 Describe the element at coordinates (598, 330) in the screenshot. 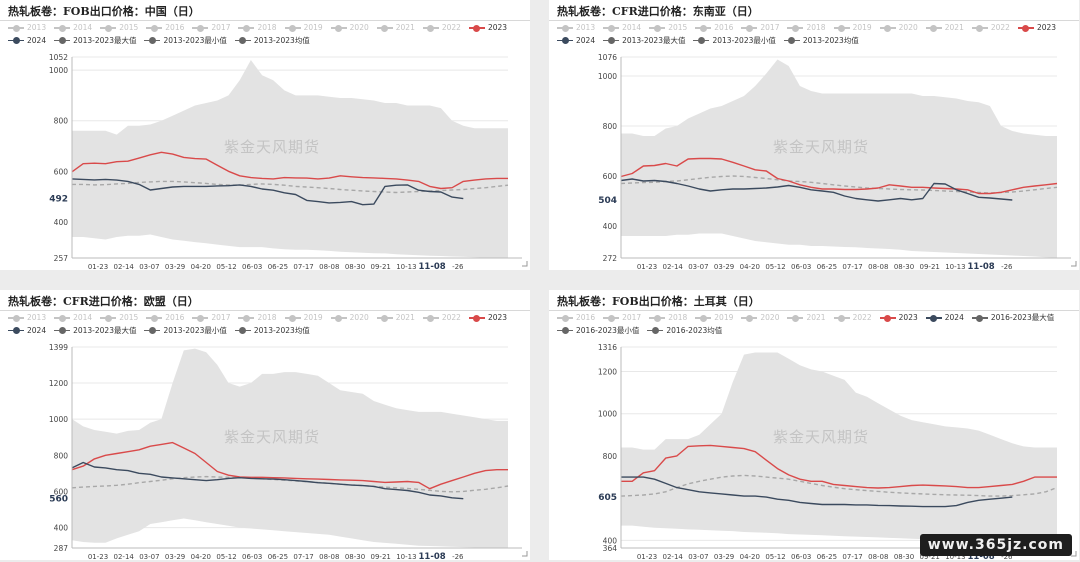

I see `legend-item: 2016-2023最小值` at that location.